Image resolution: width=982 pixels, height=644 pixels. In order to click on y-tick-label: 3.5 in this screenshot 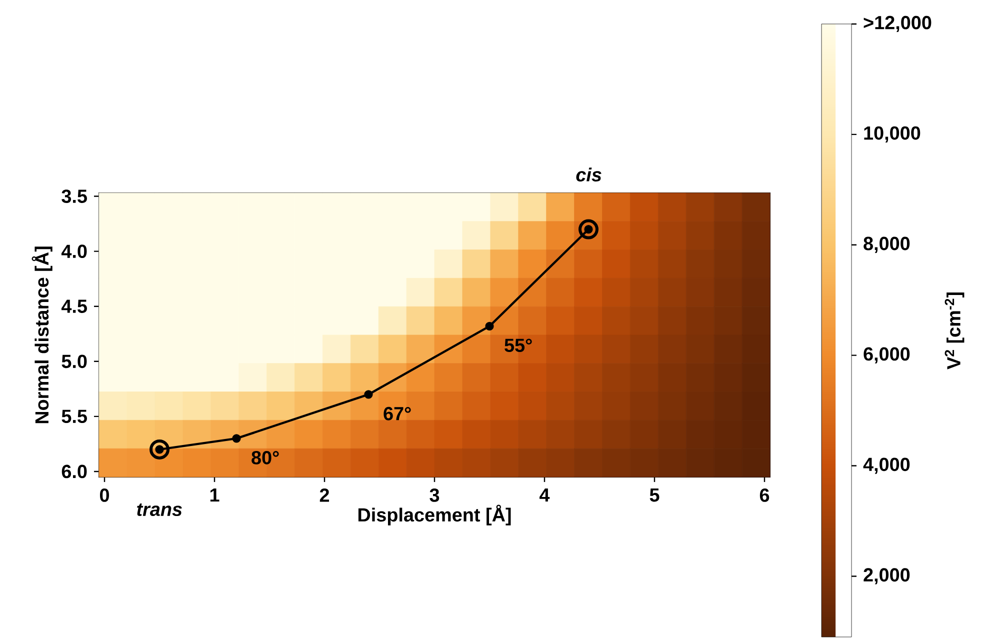, I will do `click(74, 197)`.